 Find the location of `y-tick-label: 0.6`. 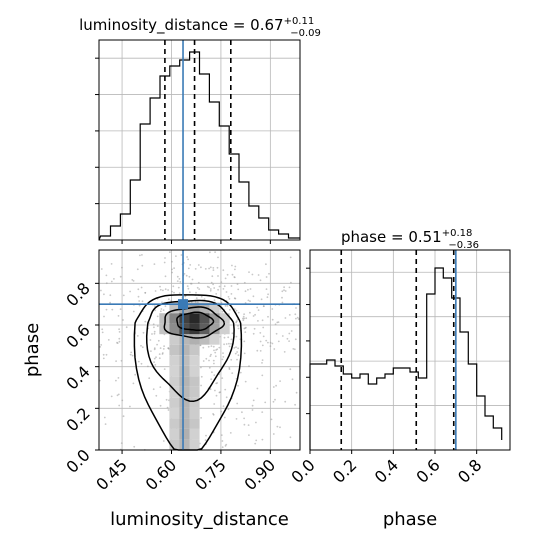

y-tick-label: 0.6 is located at coordinates (77, 335).